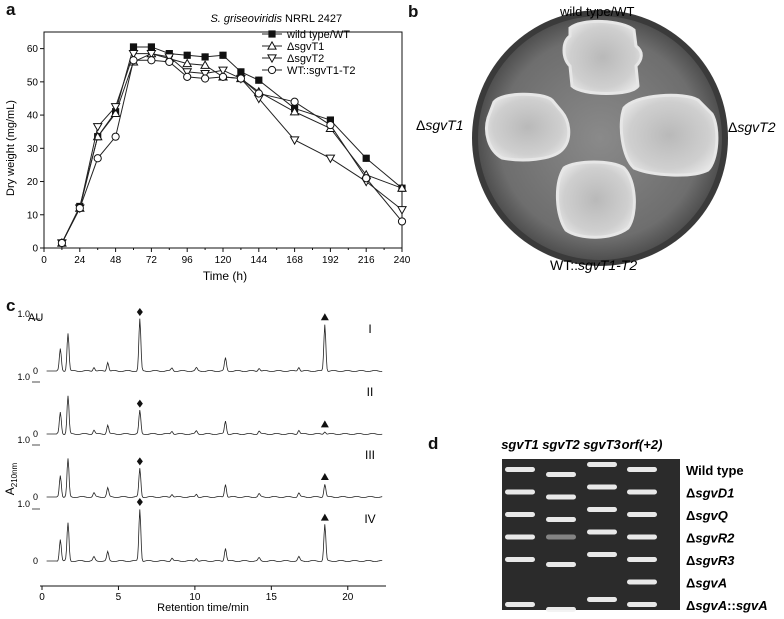 The width and height of the screenshot is (784, 619). What do you see at coordinates (710, 560) in the screenshot?
I see `strain-label: ΔsgvR3` at bounding box center [710, 560].